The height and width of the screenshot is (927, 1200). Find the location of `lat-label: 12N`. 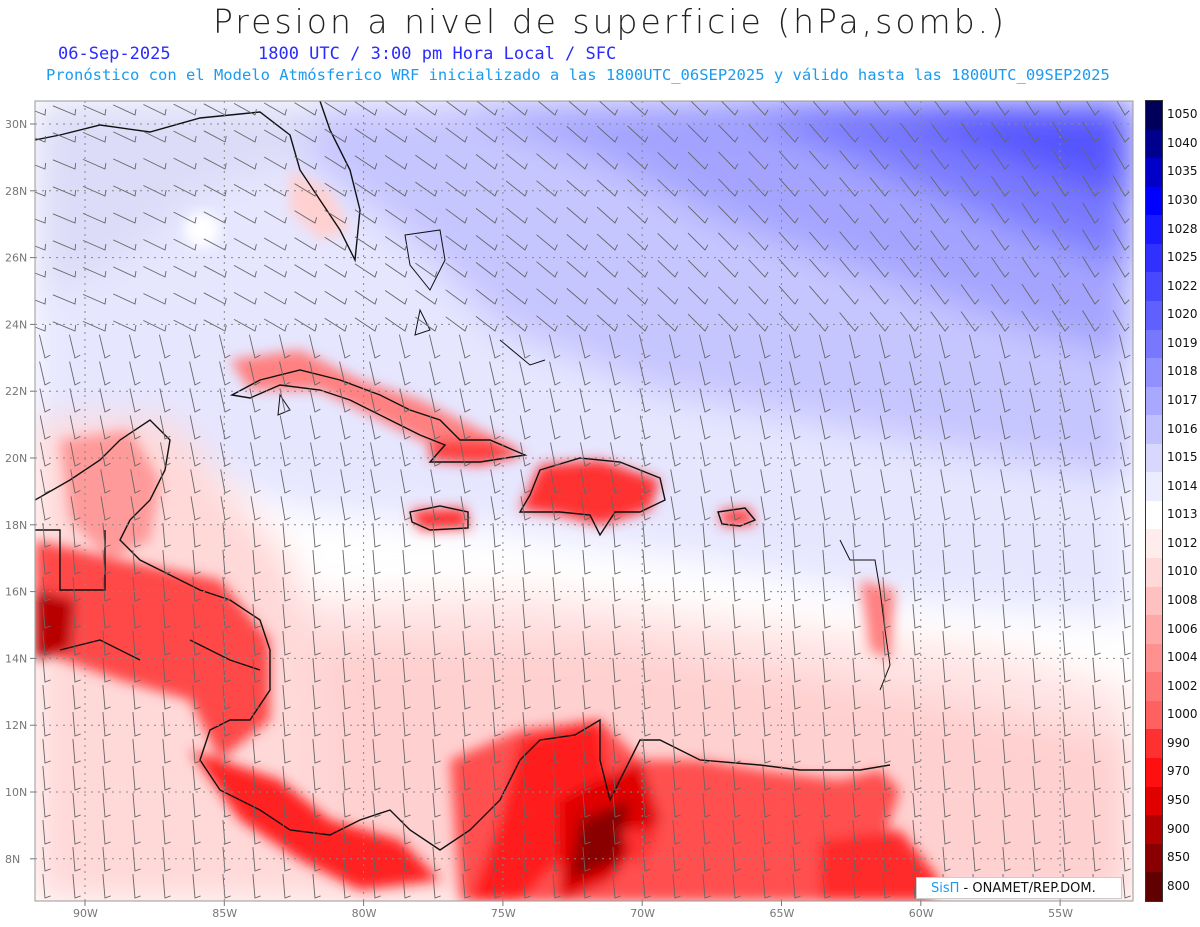

lat-label: 12N is located at coordinates (16, 725).